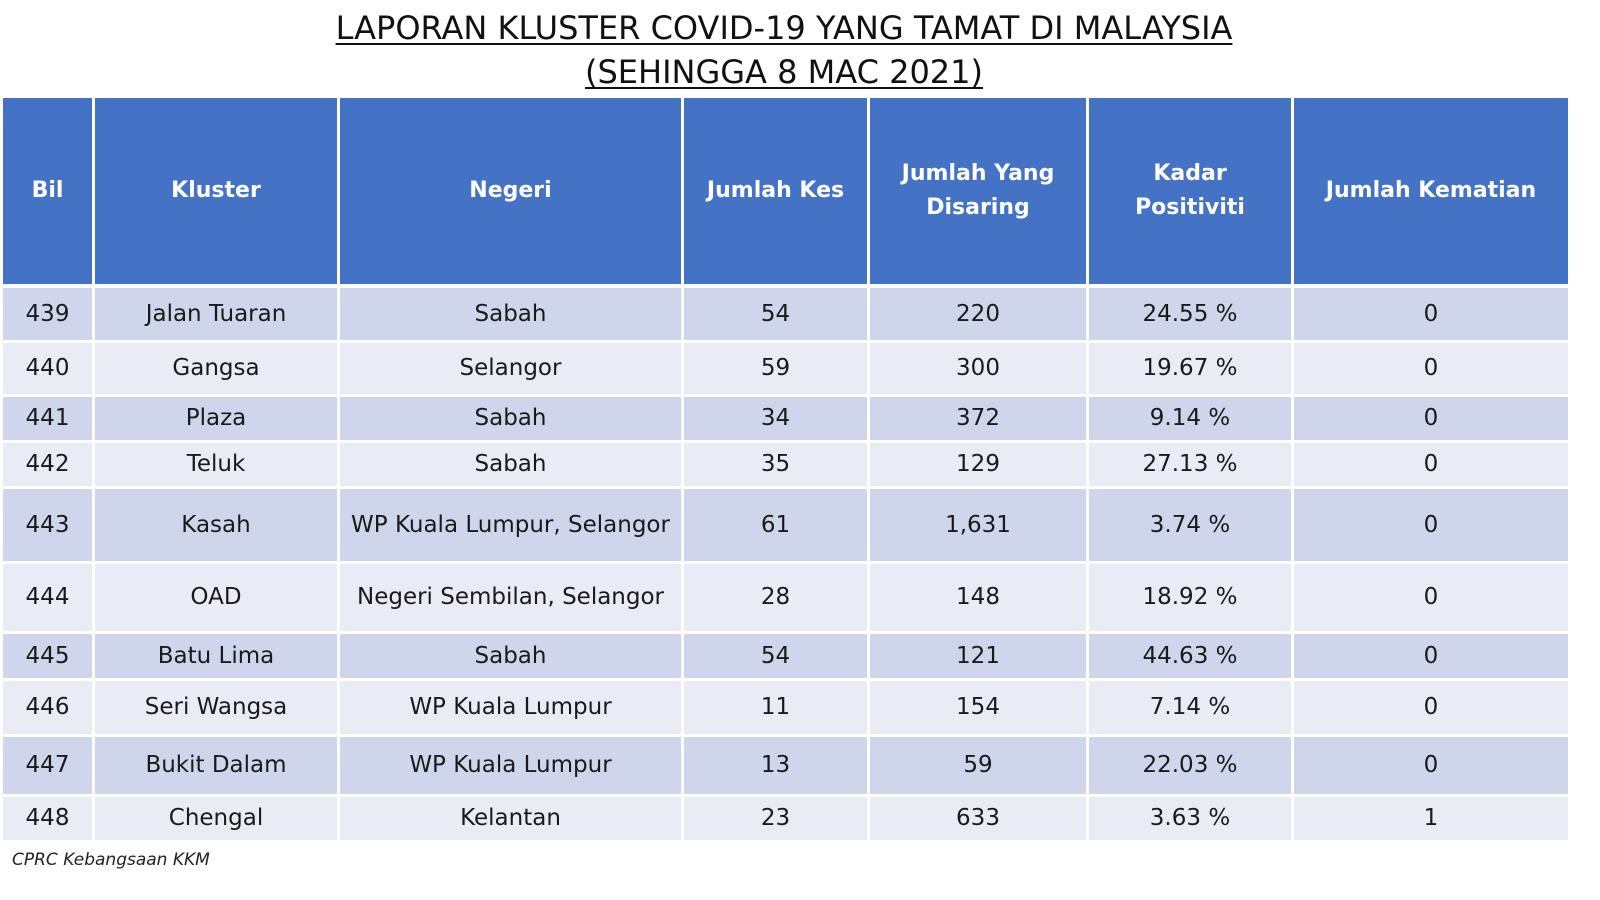 This screenshot has height=900, width=1600. I want to click on cell-kluster: Plaza, so click(216, 417).